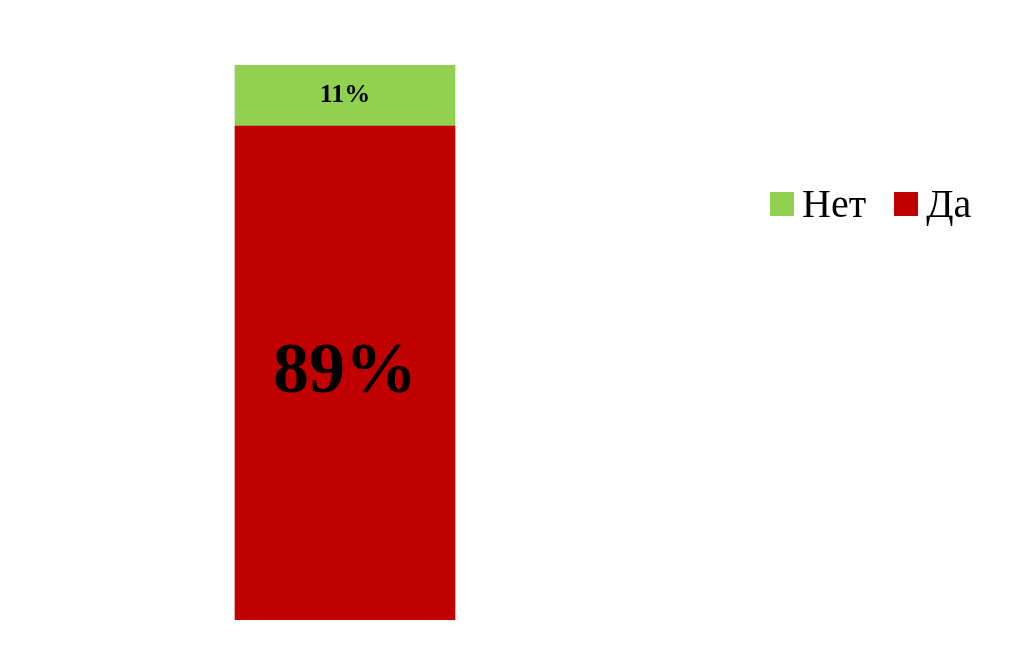  Describe the element at coordinates (834, 203) in the screenshot. I see `legend-label: Нет` at that location.